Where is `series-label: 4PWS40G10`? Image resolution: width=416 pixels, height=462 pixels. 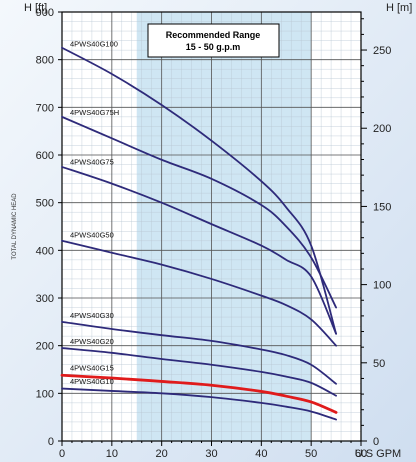
series-label: 4PWS40G10 is located at coordinates (92, 381).